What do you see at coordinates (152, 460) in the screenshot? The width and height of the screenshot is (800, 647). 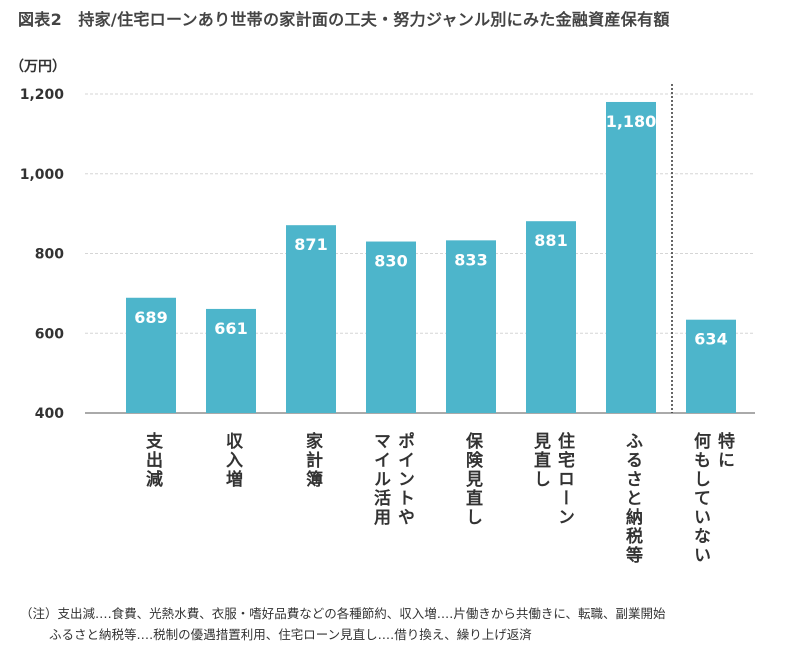 I see `category-label: 支出減` at bounding box center [152, 460].